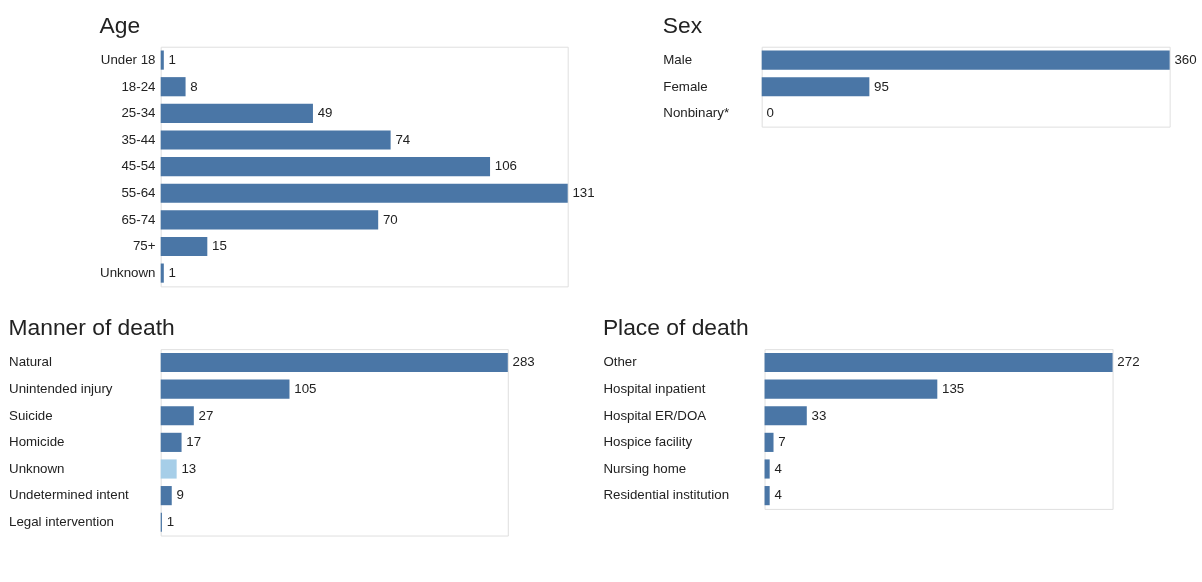  What do you see at coordinates (678, 59) in the screenshot?
I see `y-tick-label: Male` at bounding box center [678, 59].